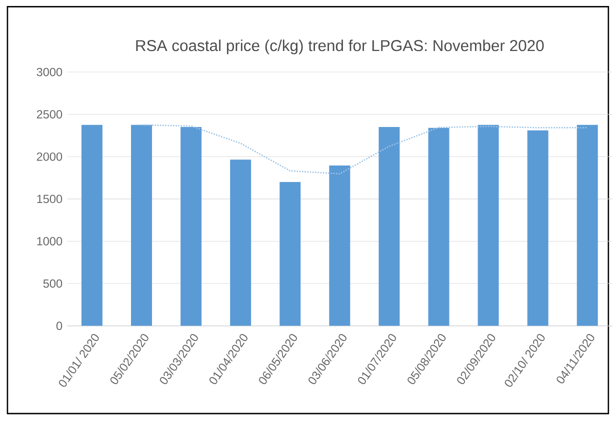 Image resolution: width=614 pixels, height=425 pixels. I want to click on y-tick-label: 1000, so click(49, 241).